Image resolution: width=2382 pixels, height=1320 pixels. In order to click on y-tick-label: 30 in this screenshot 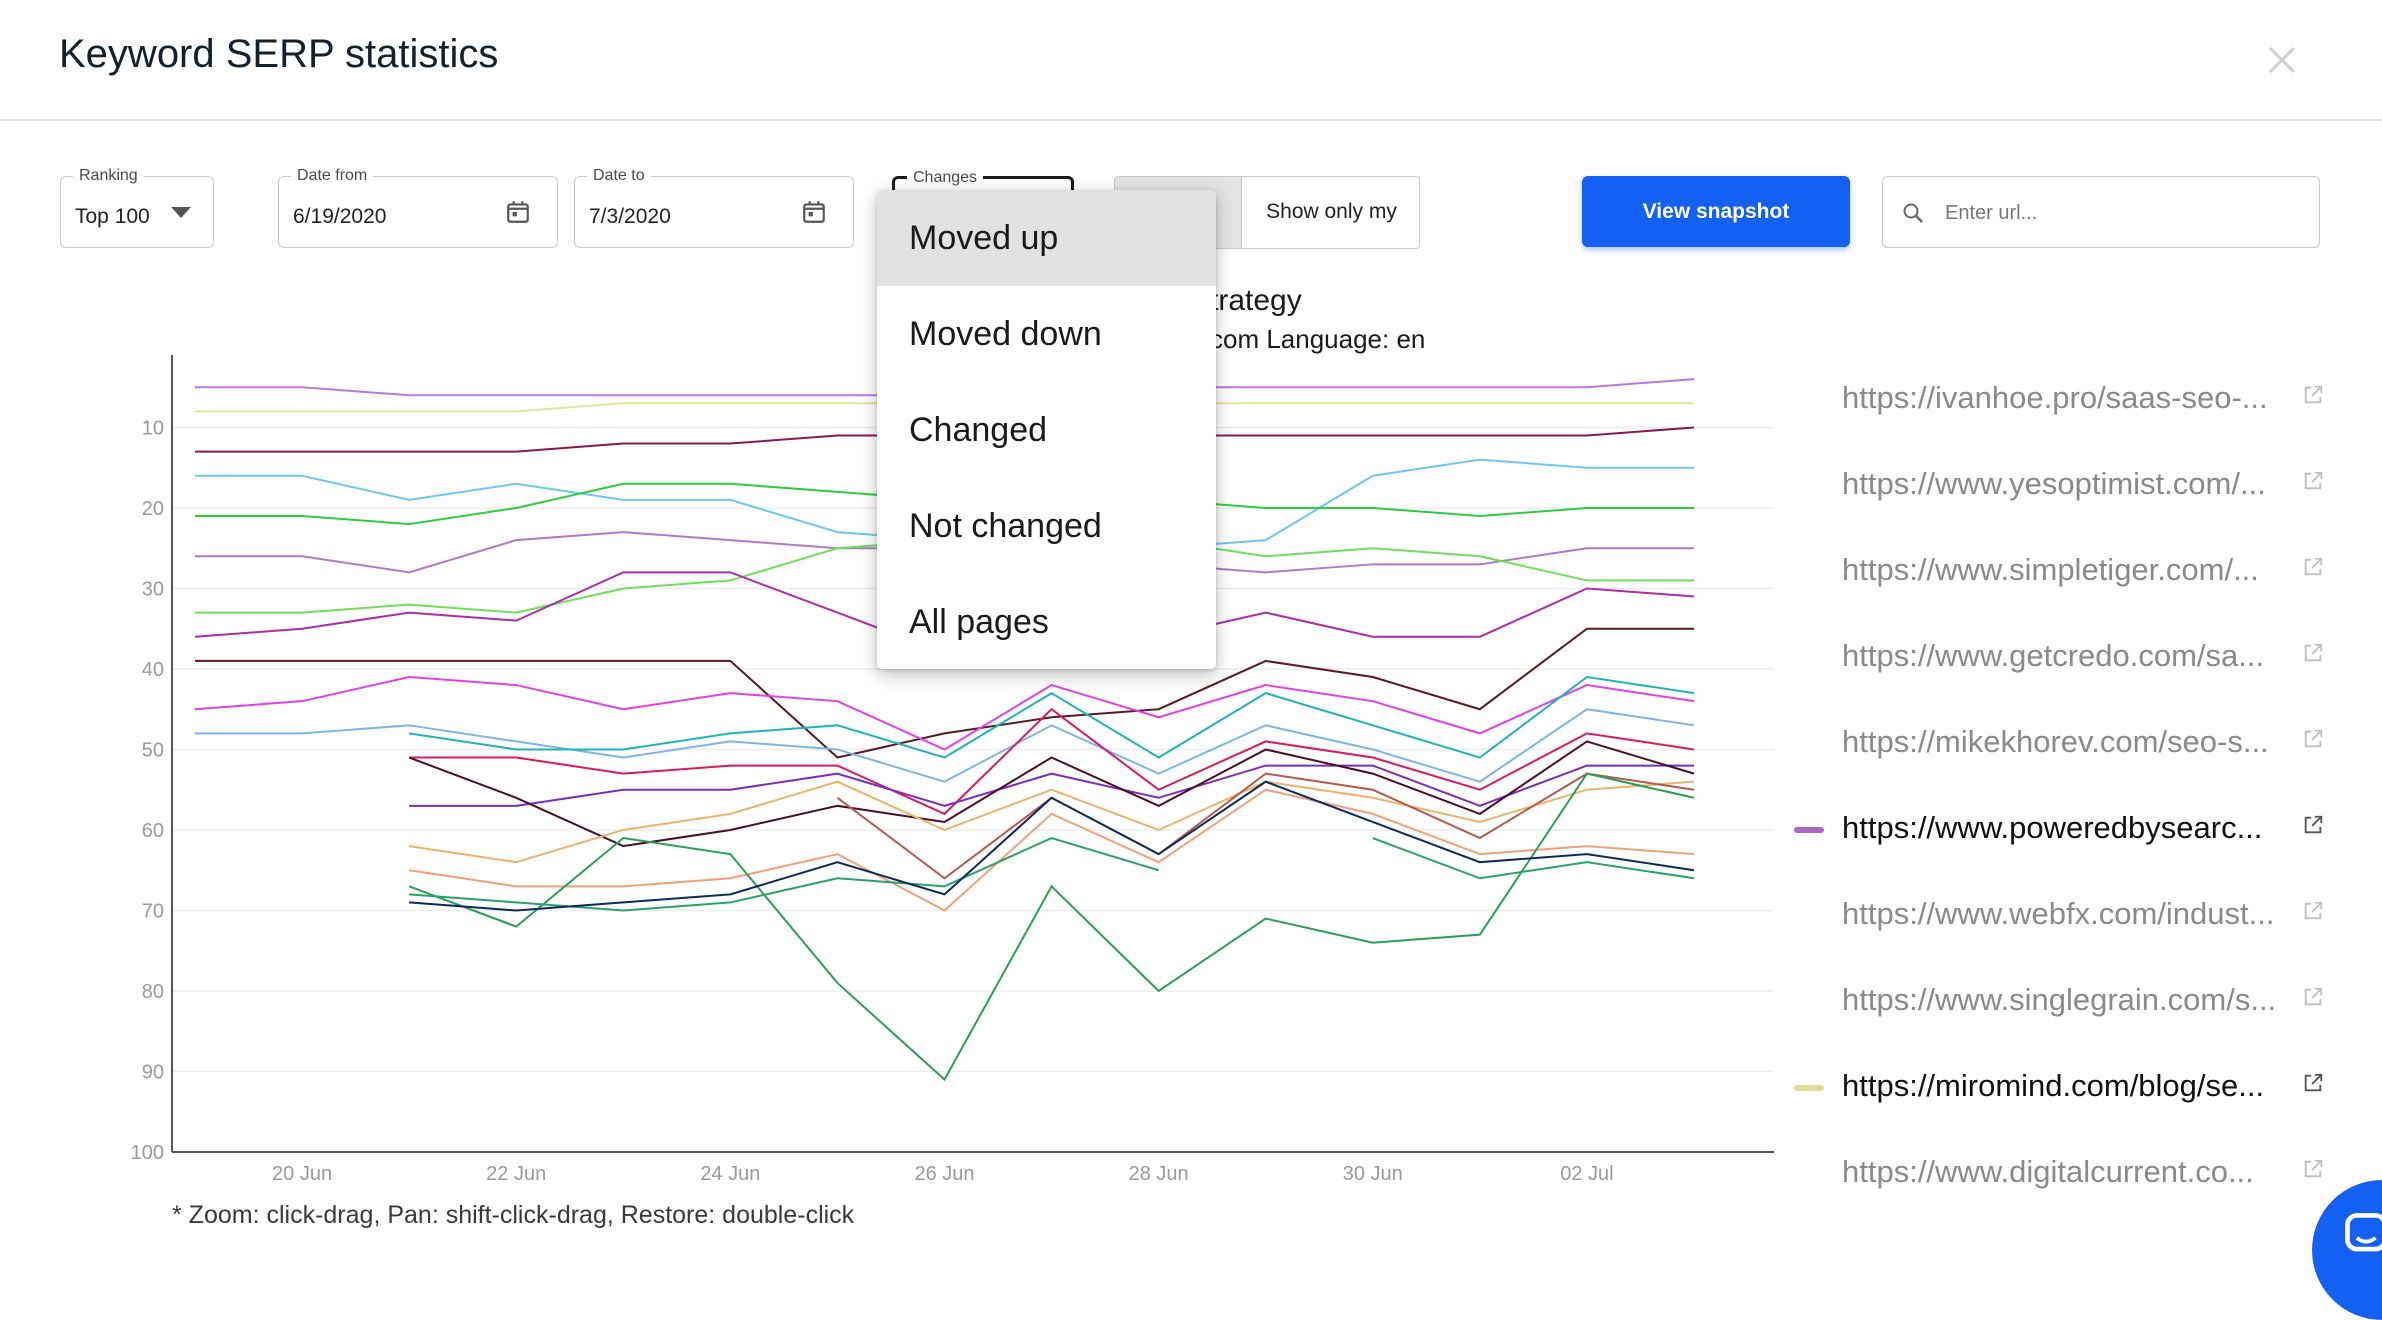, I will do `click(153, 589)`.